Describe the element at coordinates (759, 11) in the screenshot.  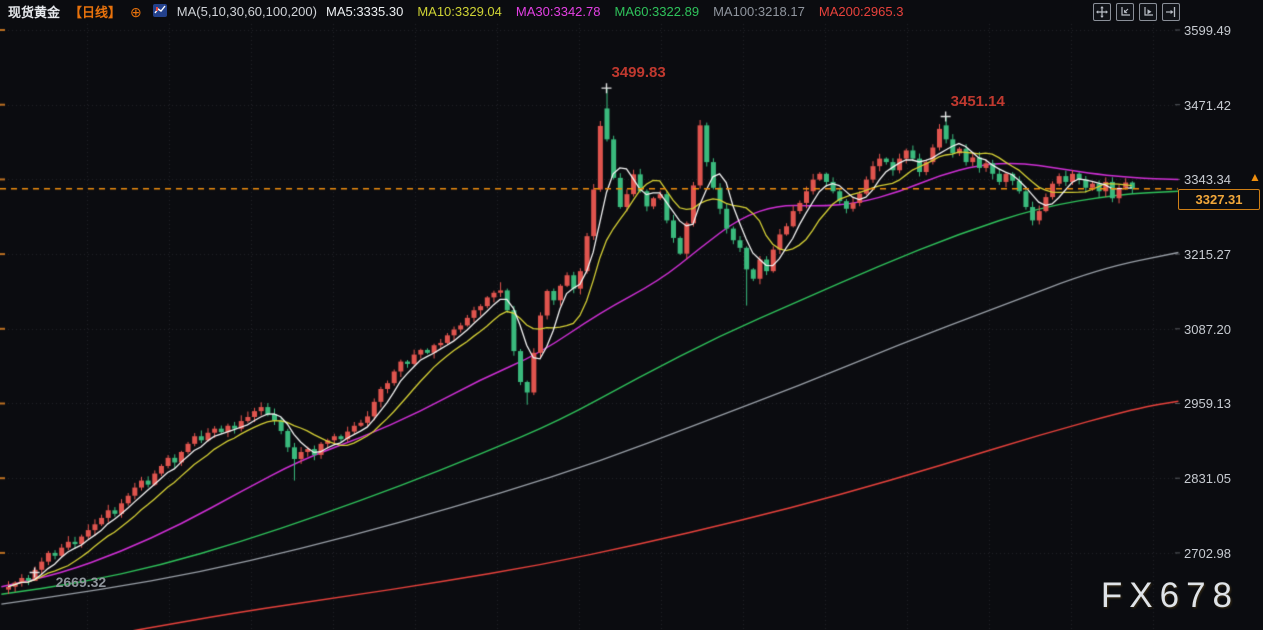
I see `ma-value-ma100: MA100:3218.17` at that location.